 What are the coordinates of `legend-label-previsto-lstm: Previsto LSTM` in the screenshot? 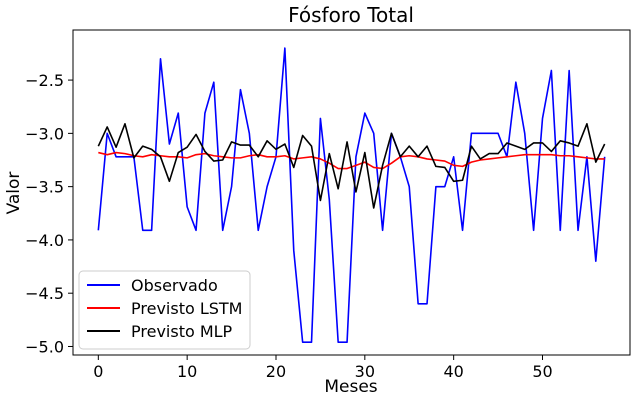 It's located at (186, 308).